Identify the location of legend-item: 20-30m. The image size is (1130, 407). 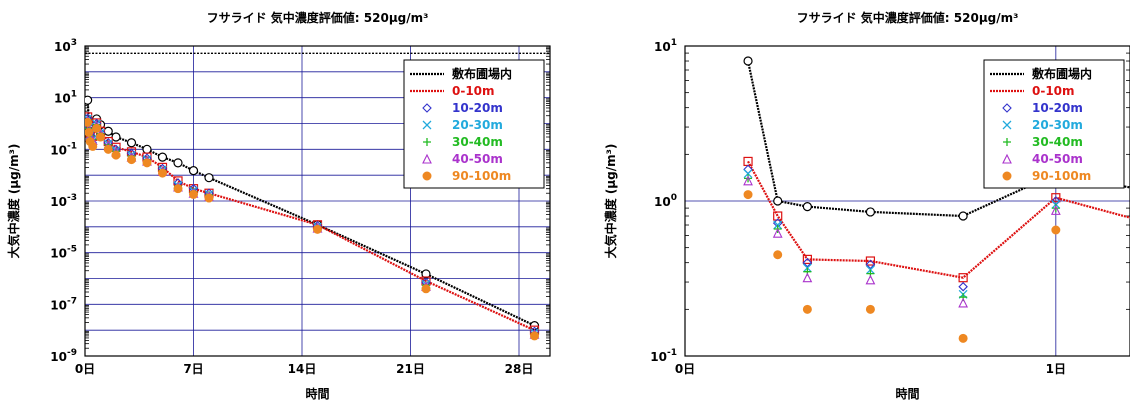
(1042, 125).